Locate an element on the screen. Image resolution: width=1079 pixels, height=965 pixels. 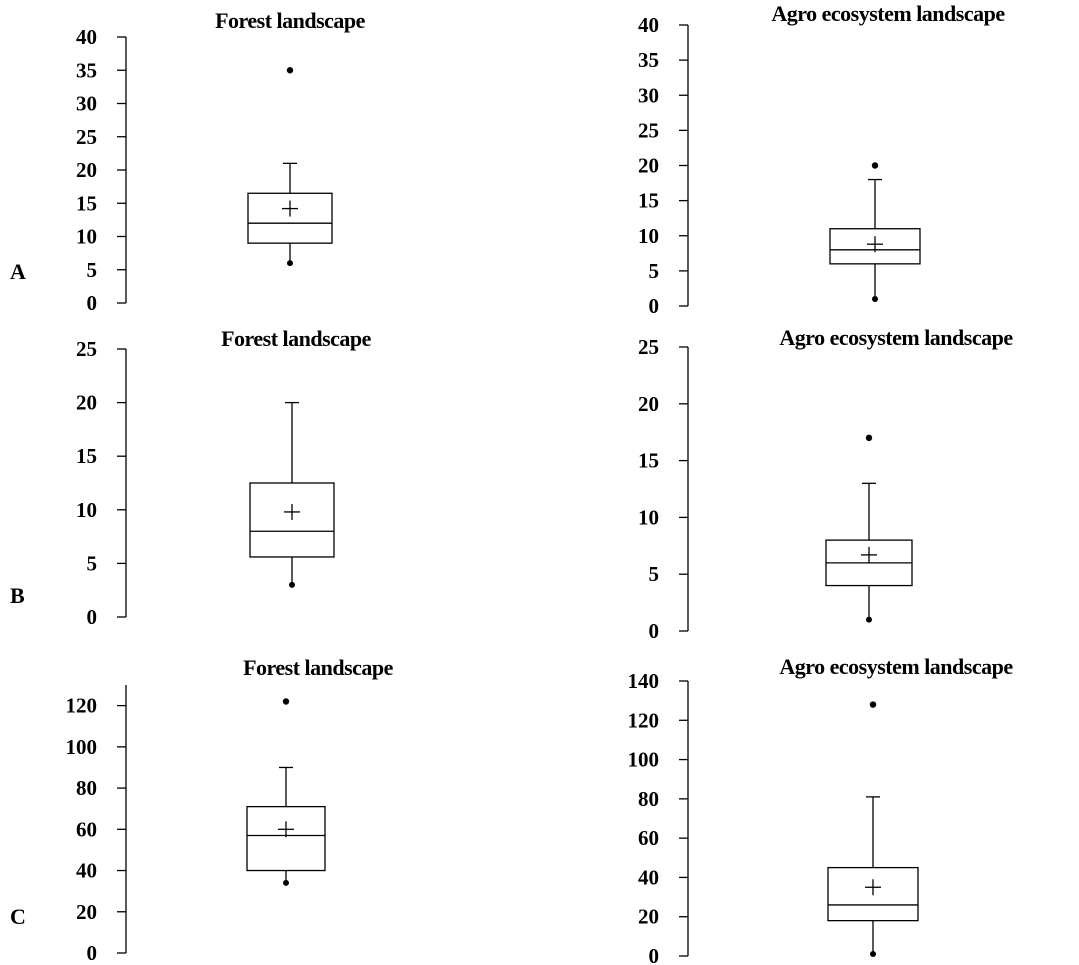
chart-panel: Forest landscape 0 20 40 60 80 100 120 is located at coordinates (230, 810).